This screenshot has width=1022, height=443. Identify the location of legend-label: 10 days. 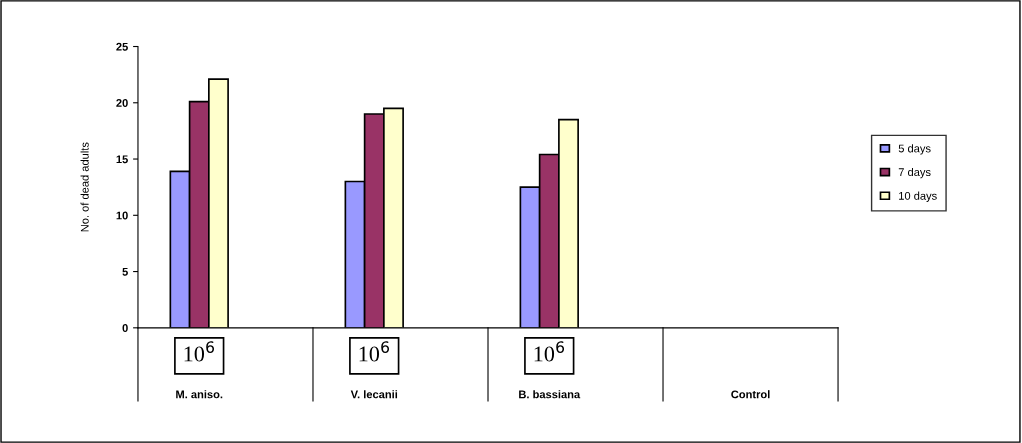
(918, 196).